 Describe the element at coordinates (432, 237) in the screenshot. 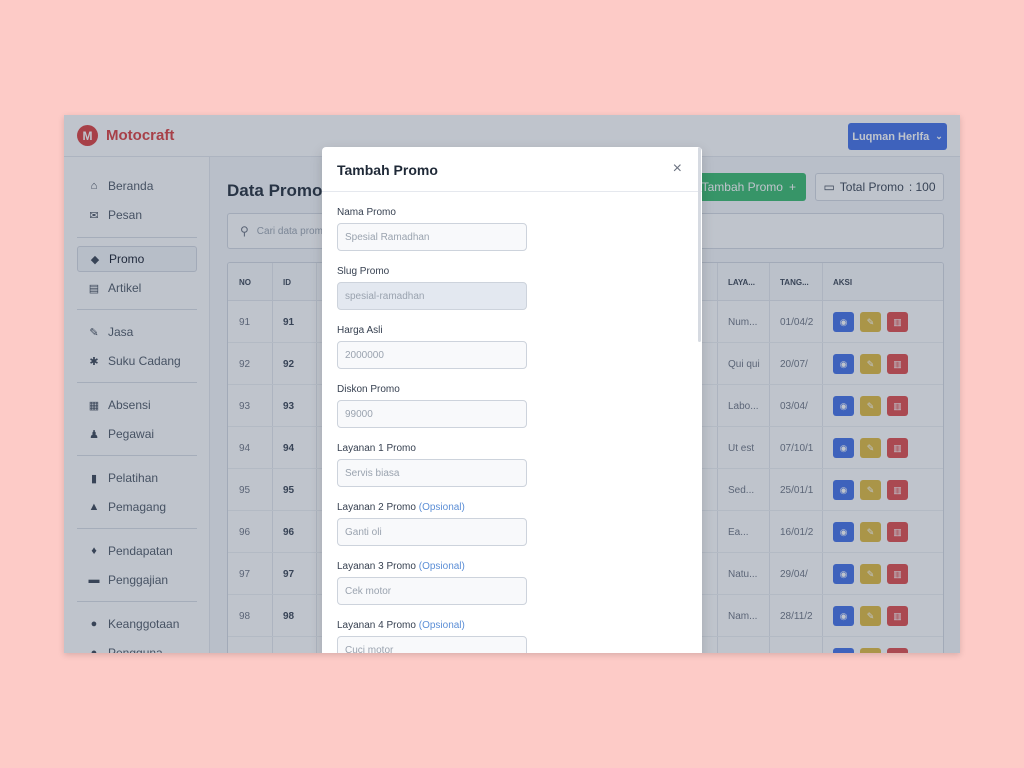

I see `promo-field-input-1: Spesial Ramadhan` at that location.